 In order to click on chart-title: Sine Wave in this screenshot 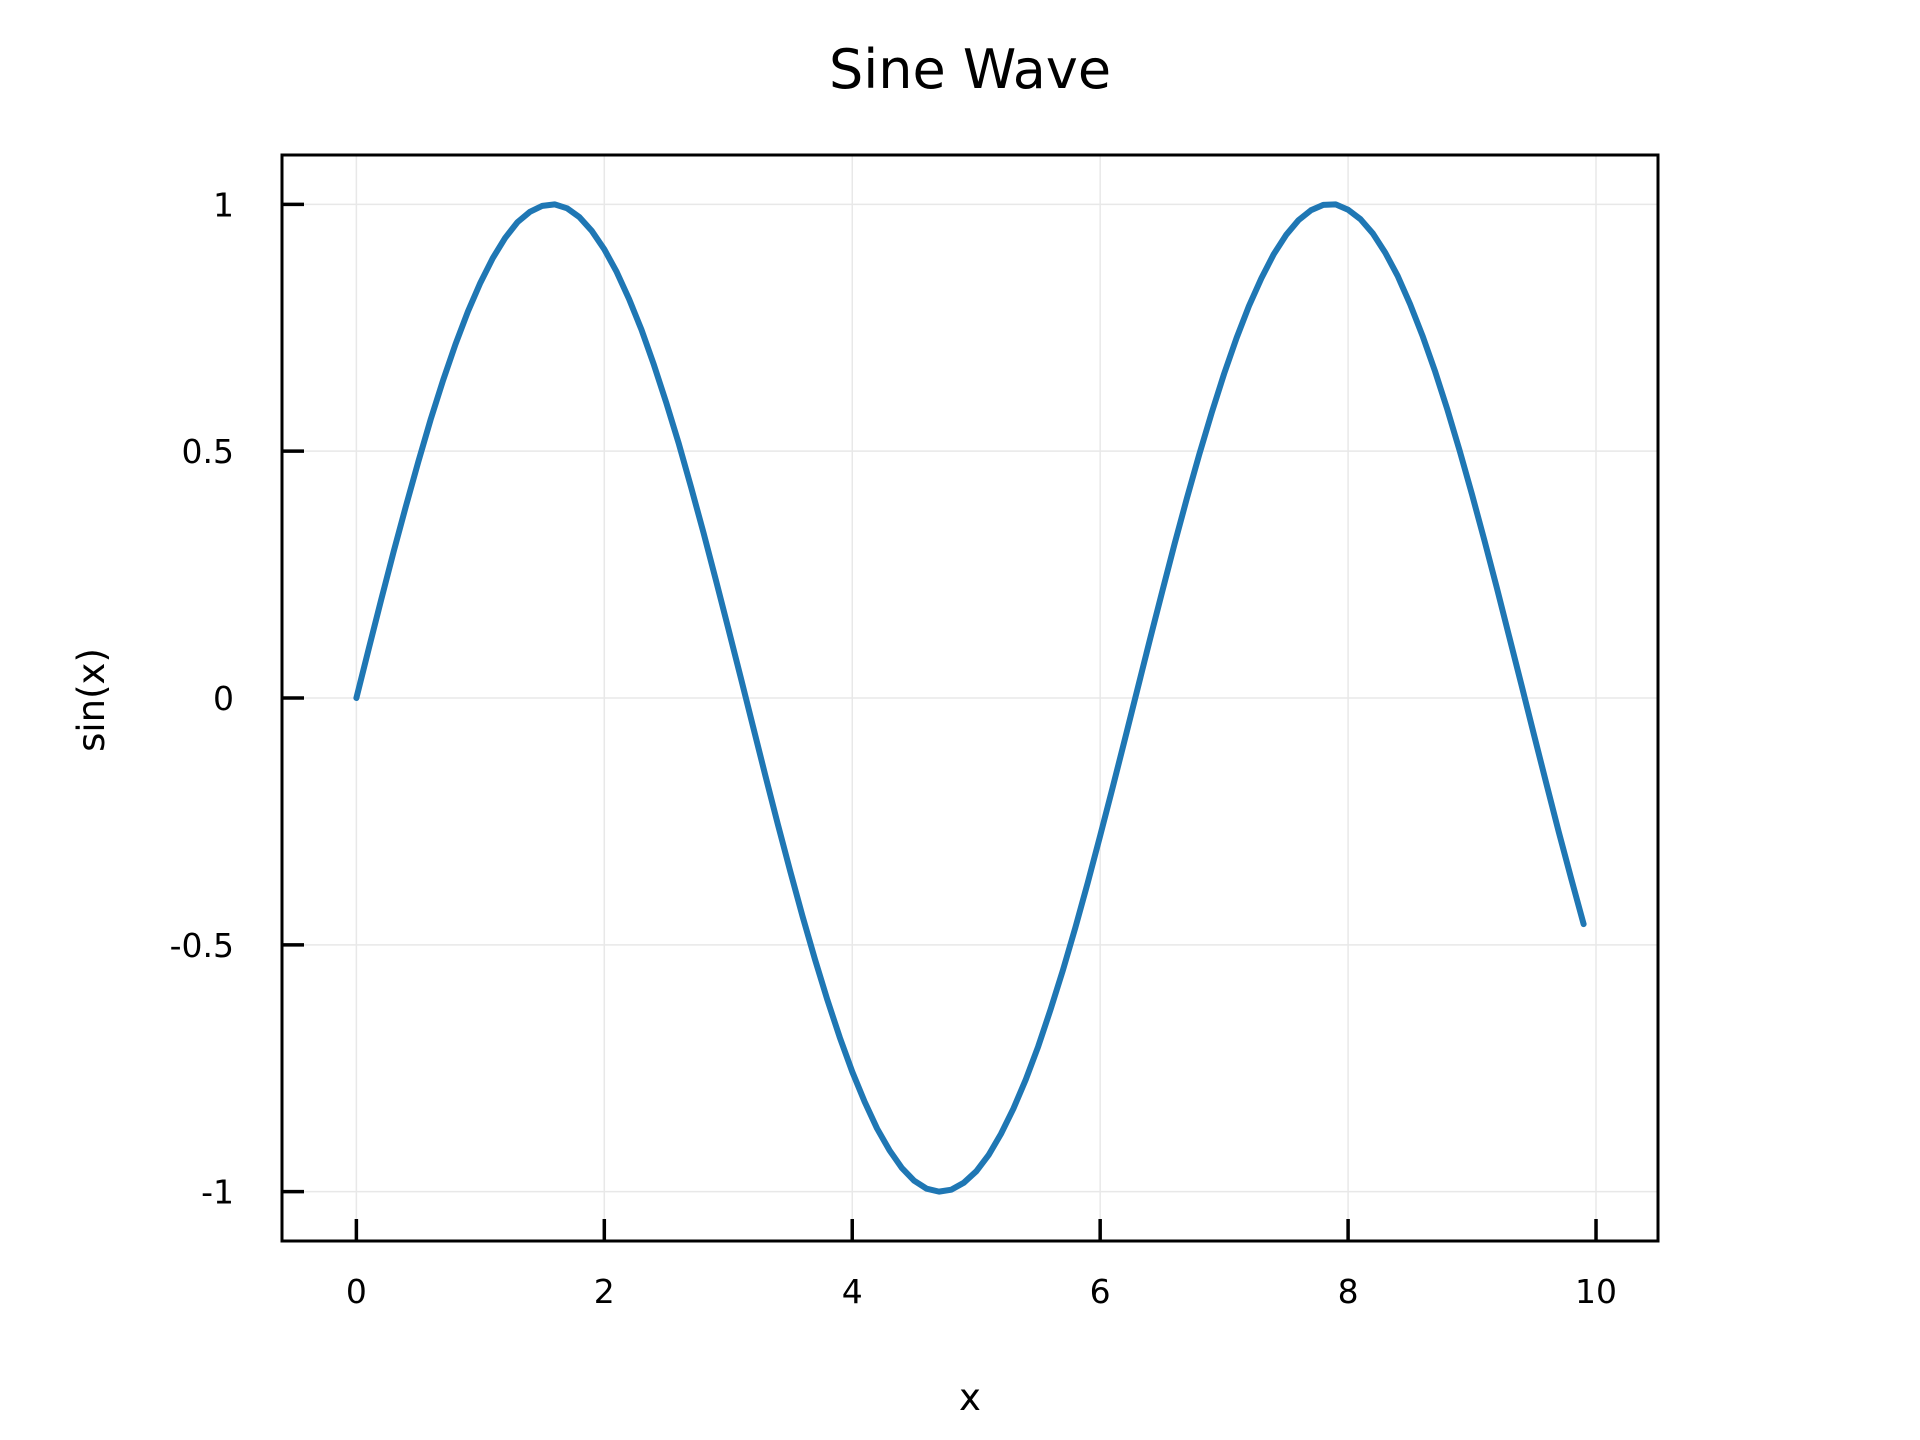, I will do `click(970, 69)`.